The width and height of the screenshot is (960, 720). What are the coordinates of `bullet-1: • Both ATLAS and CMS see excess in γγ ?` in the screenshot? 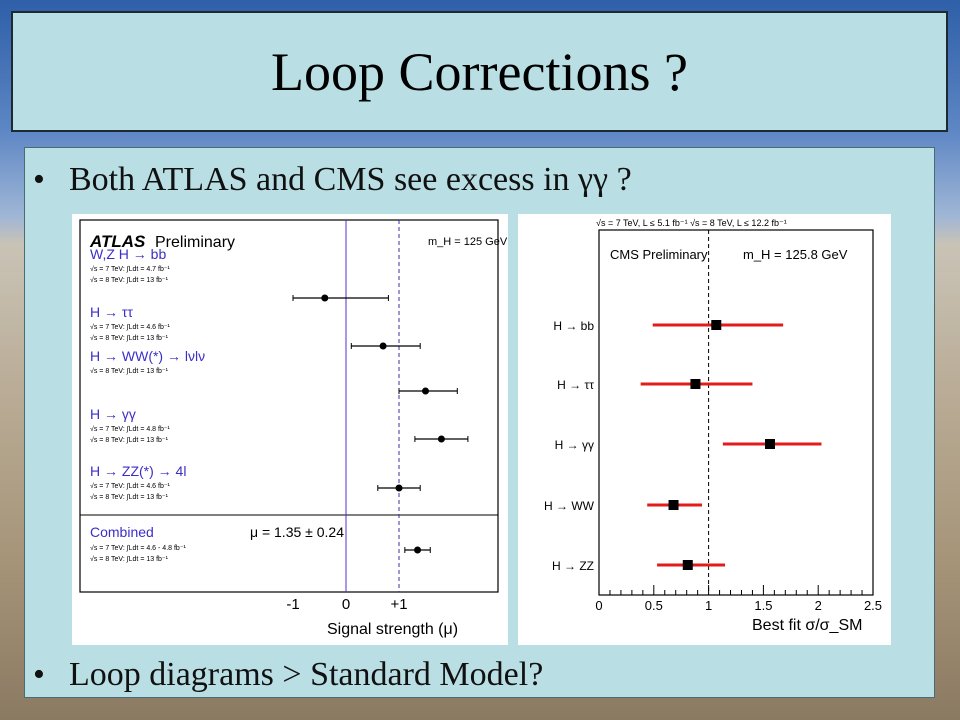 It's located at (332, 180).